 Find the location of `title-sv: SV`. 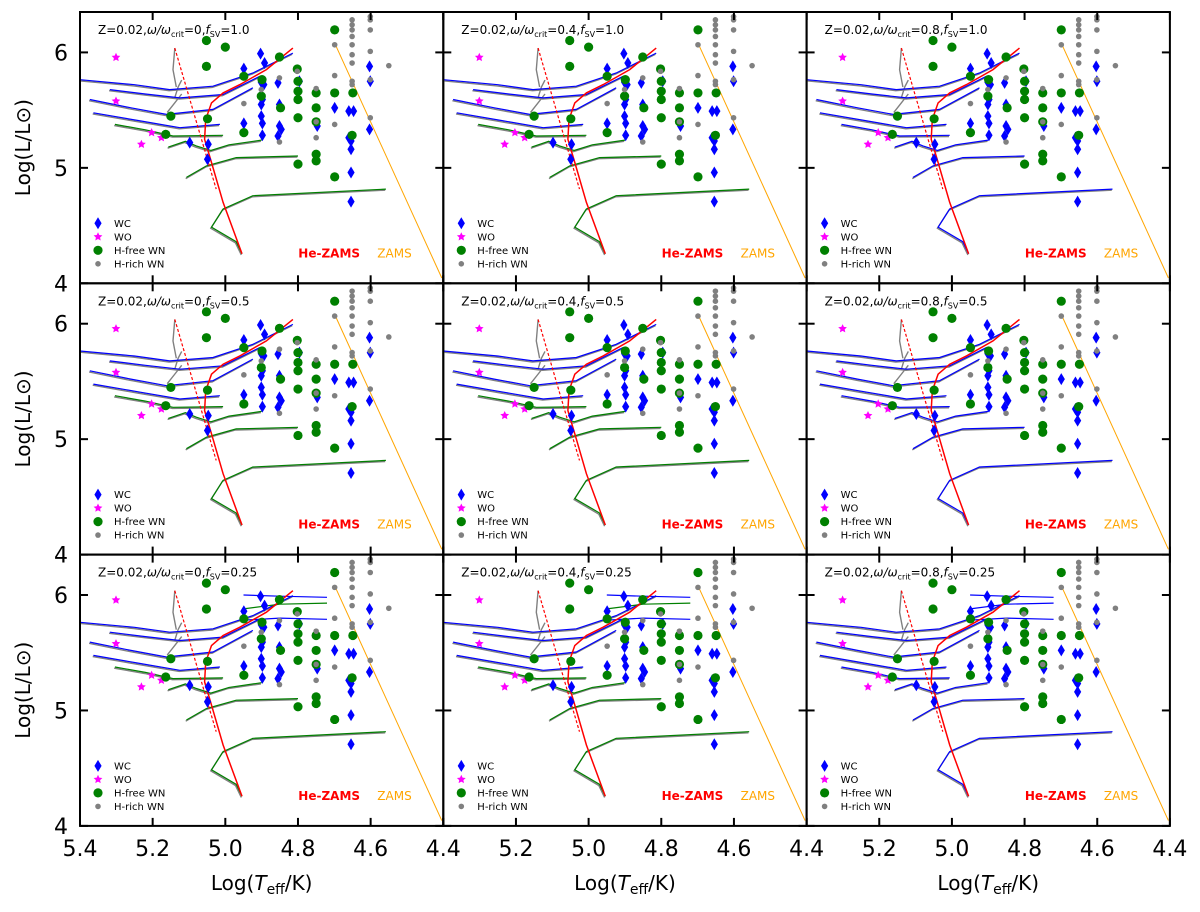

title-sv: SV is located at coordinates (589, 34).